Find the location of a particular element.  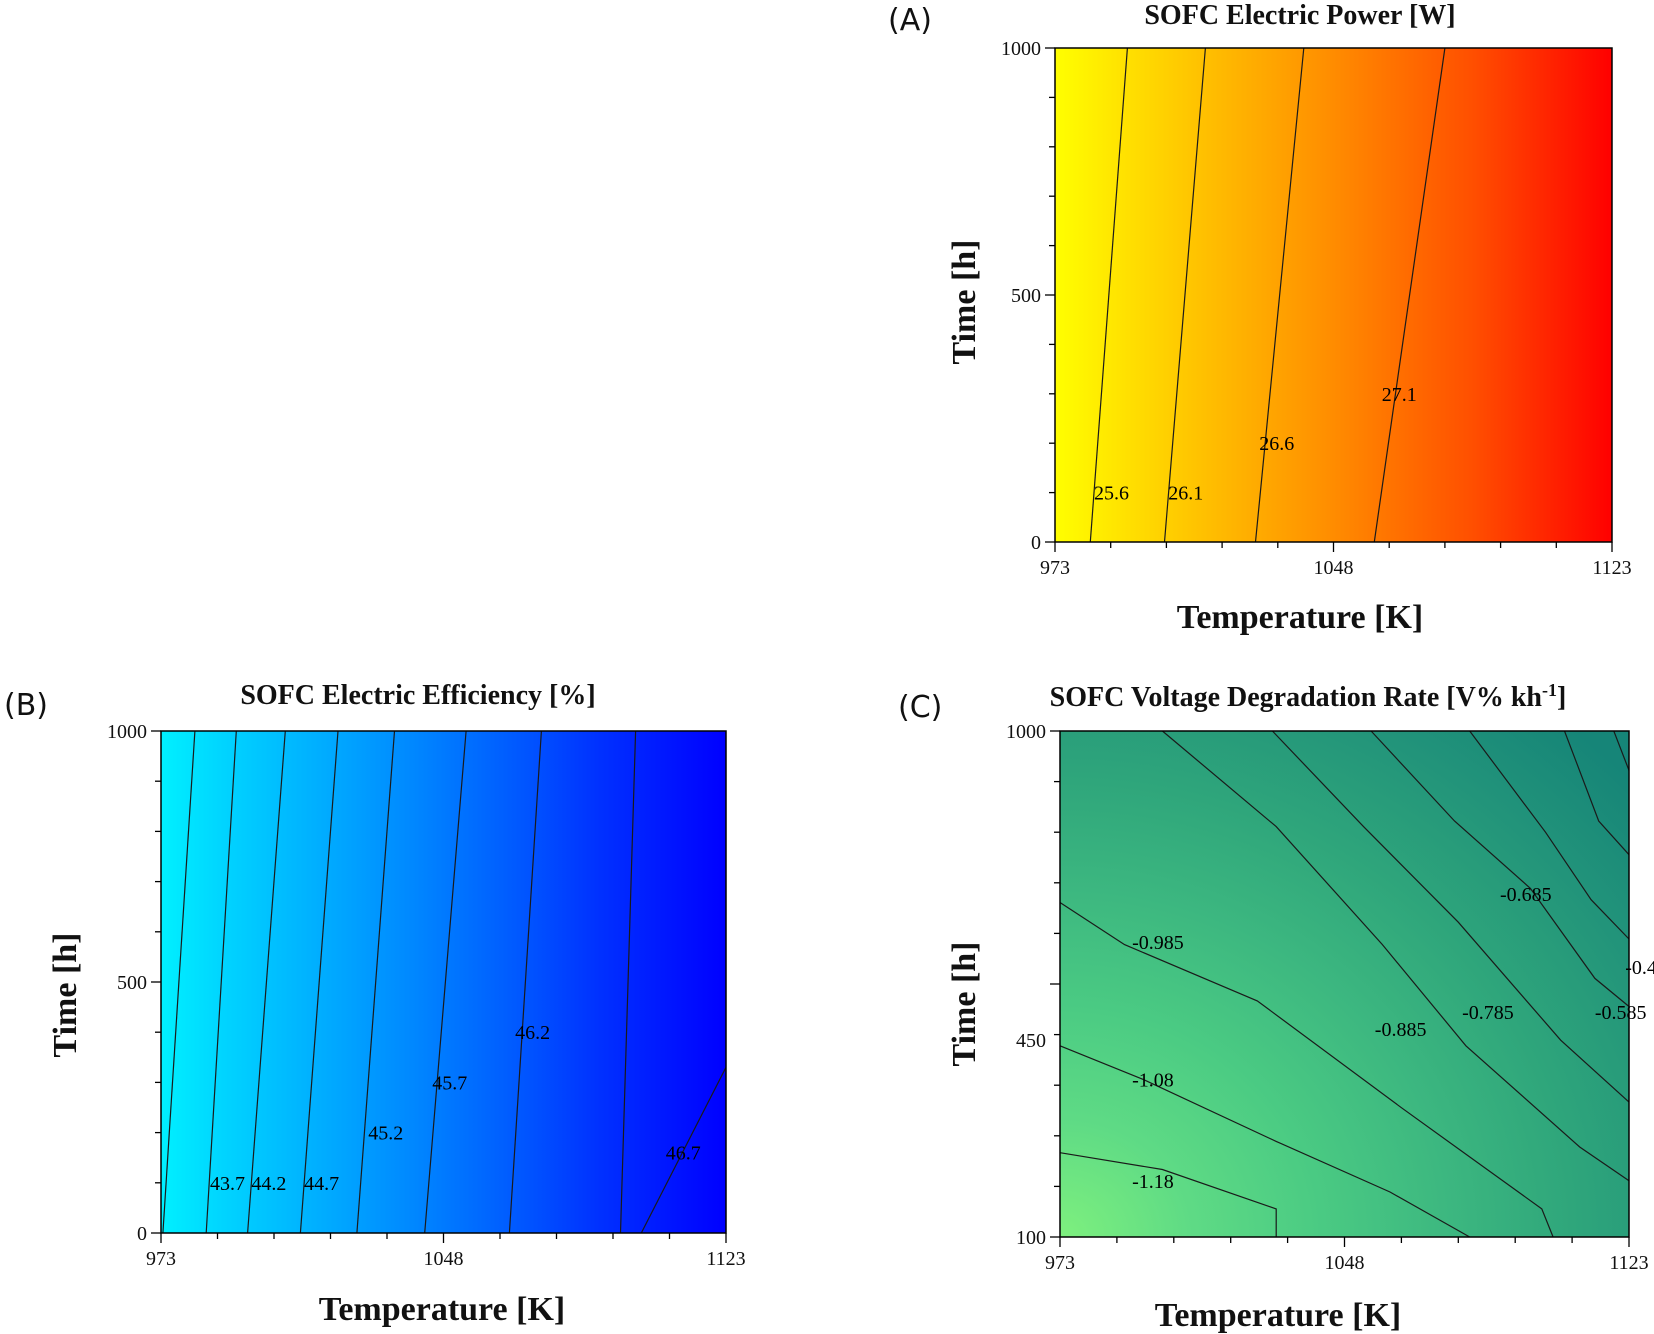

x-axis-label-c: Temperature [K] is located at coordinates (1278, 1315).